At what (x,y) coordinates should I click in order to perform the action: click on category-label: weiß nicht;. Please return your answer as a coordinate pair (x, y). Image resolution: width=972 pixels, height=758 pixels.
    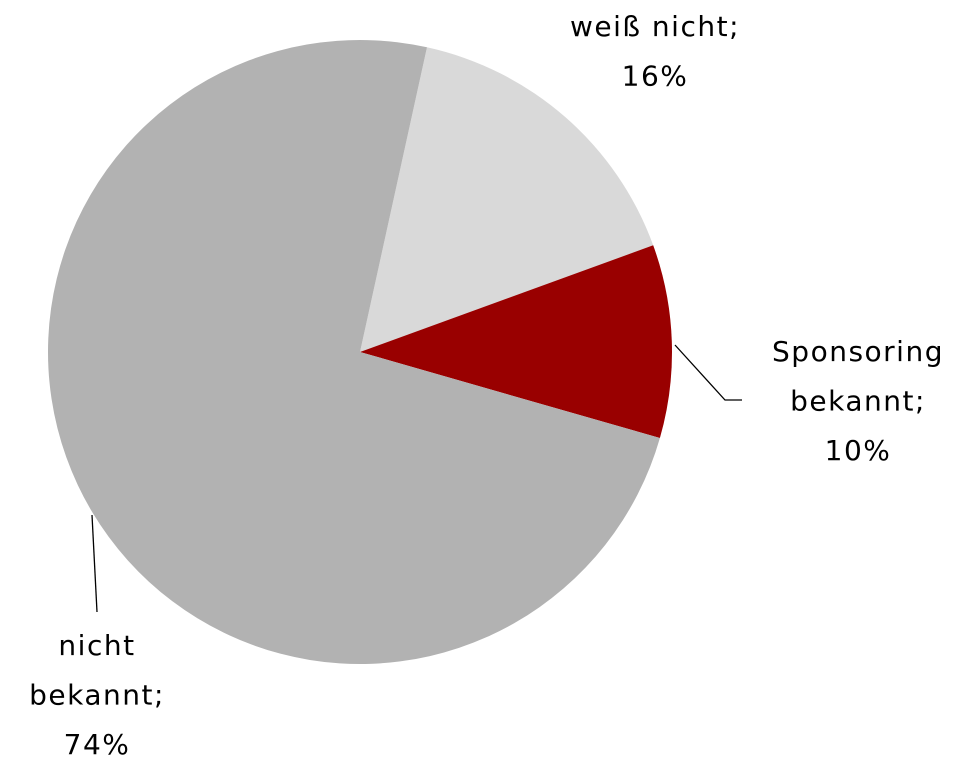
    Looking at the image, I should click on (655, 26).